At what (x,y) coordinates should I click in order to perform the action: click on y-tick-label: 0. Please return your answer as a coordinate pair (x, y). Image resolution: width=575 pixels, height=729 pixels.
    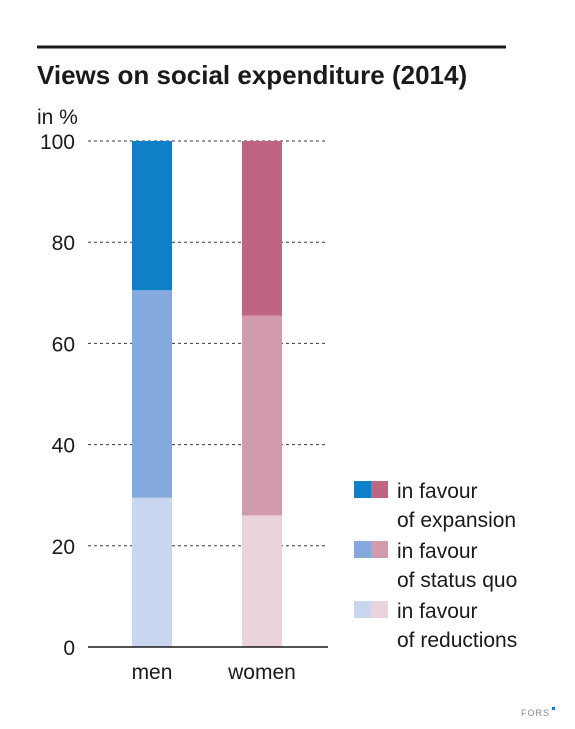
    Looking at the image, I should click on (69, 648).